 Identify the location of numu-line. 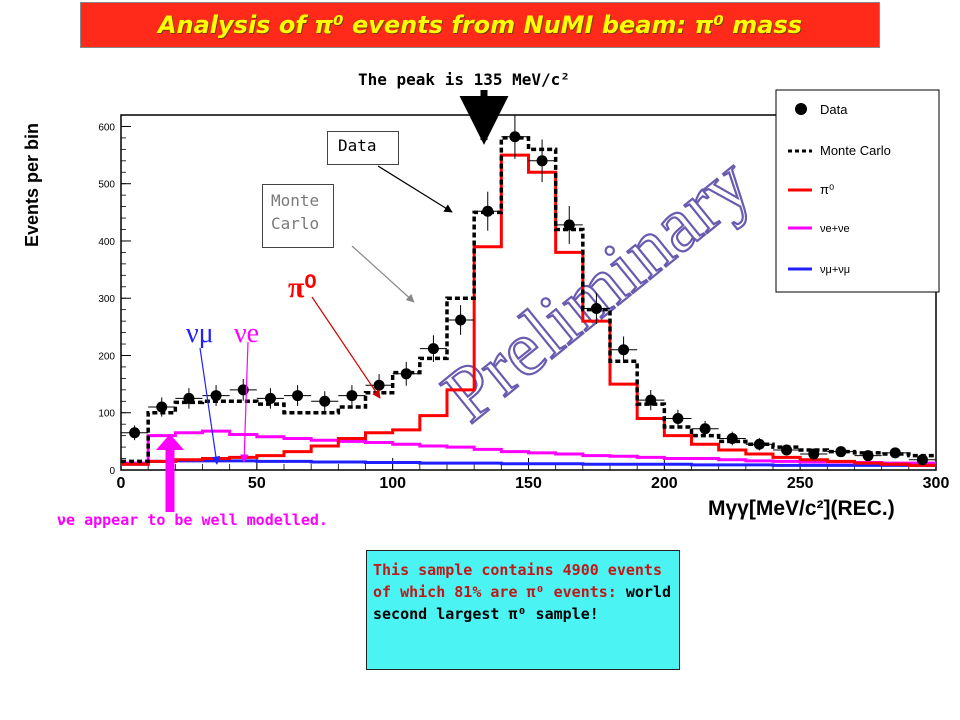
(528, 463).